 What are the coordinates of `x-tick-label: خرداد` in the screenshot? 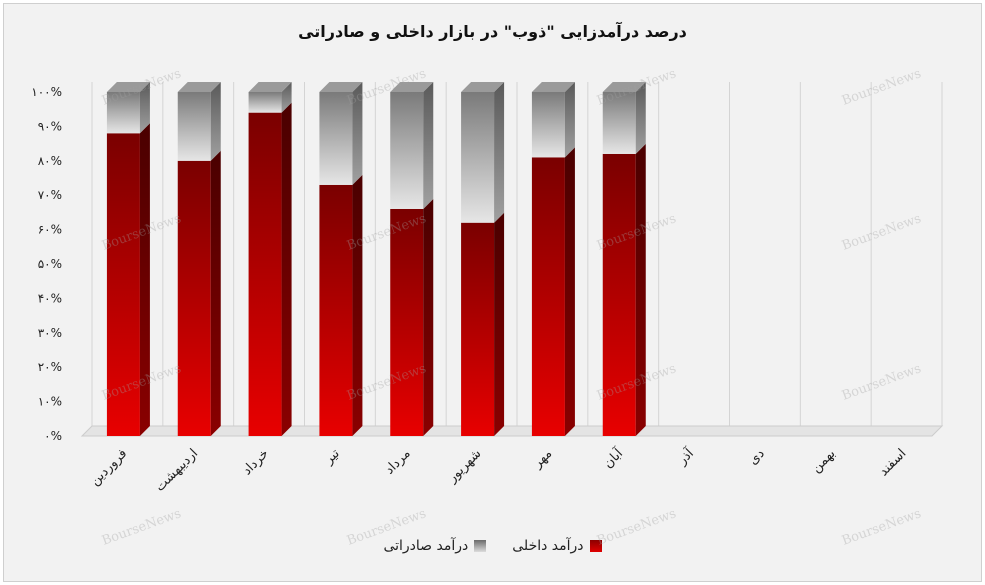 It's located at (256, 462).